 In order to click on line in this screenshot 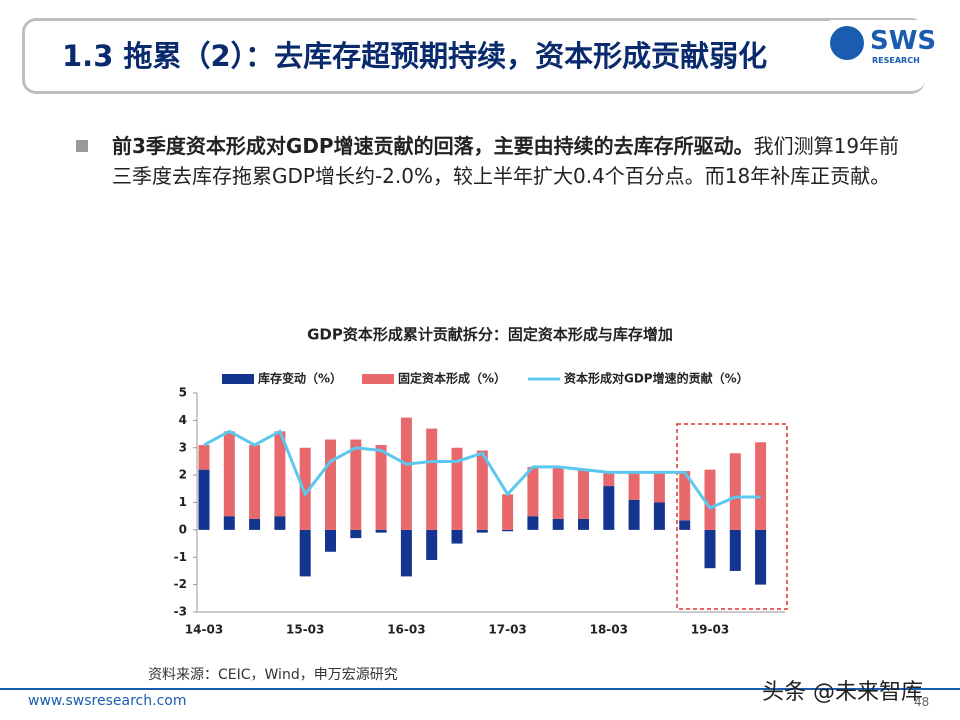, I will do `click(482, 469)`.